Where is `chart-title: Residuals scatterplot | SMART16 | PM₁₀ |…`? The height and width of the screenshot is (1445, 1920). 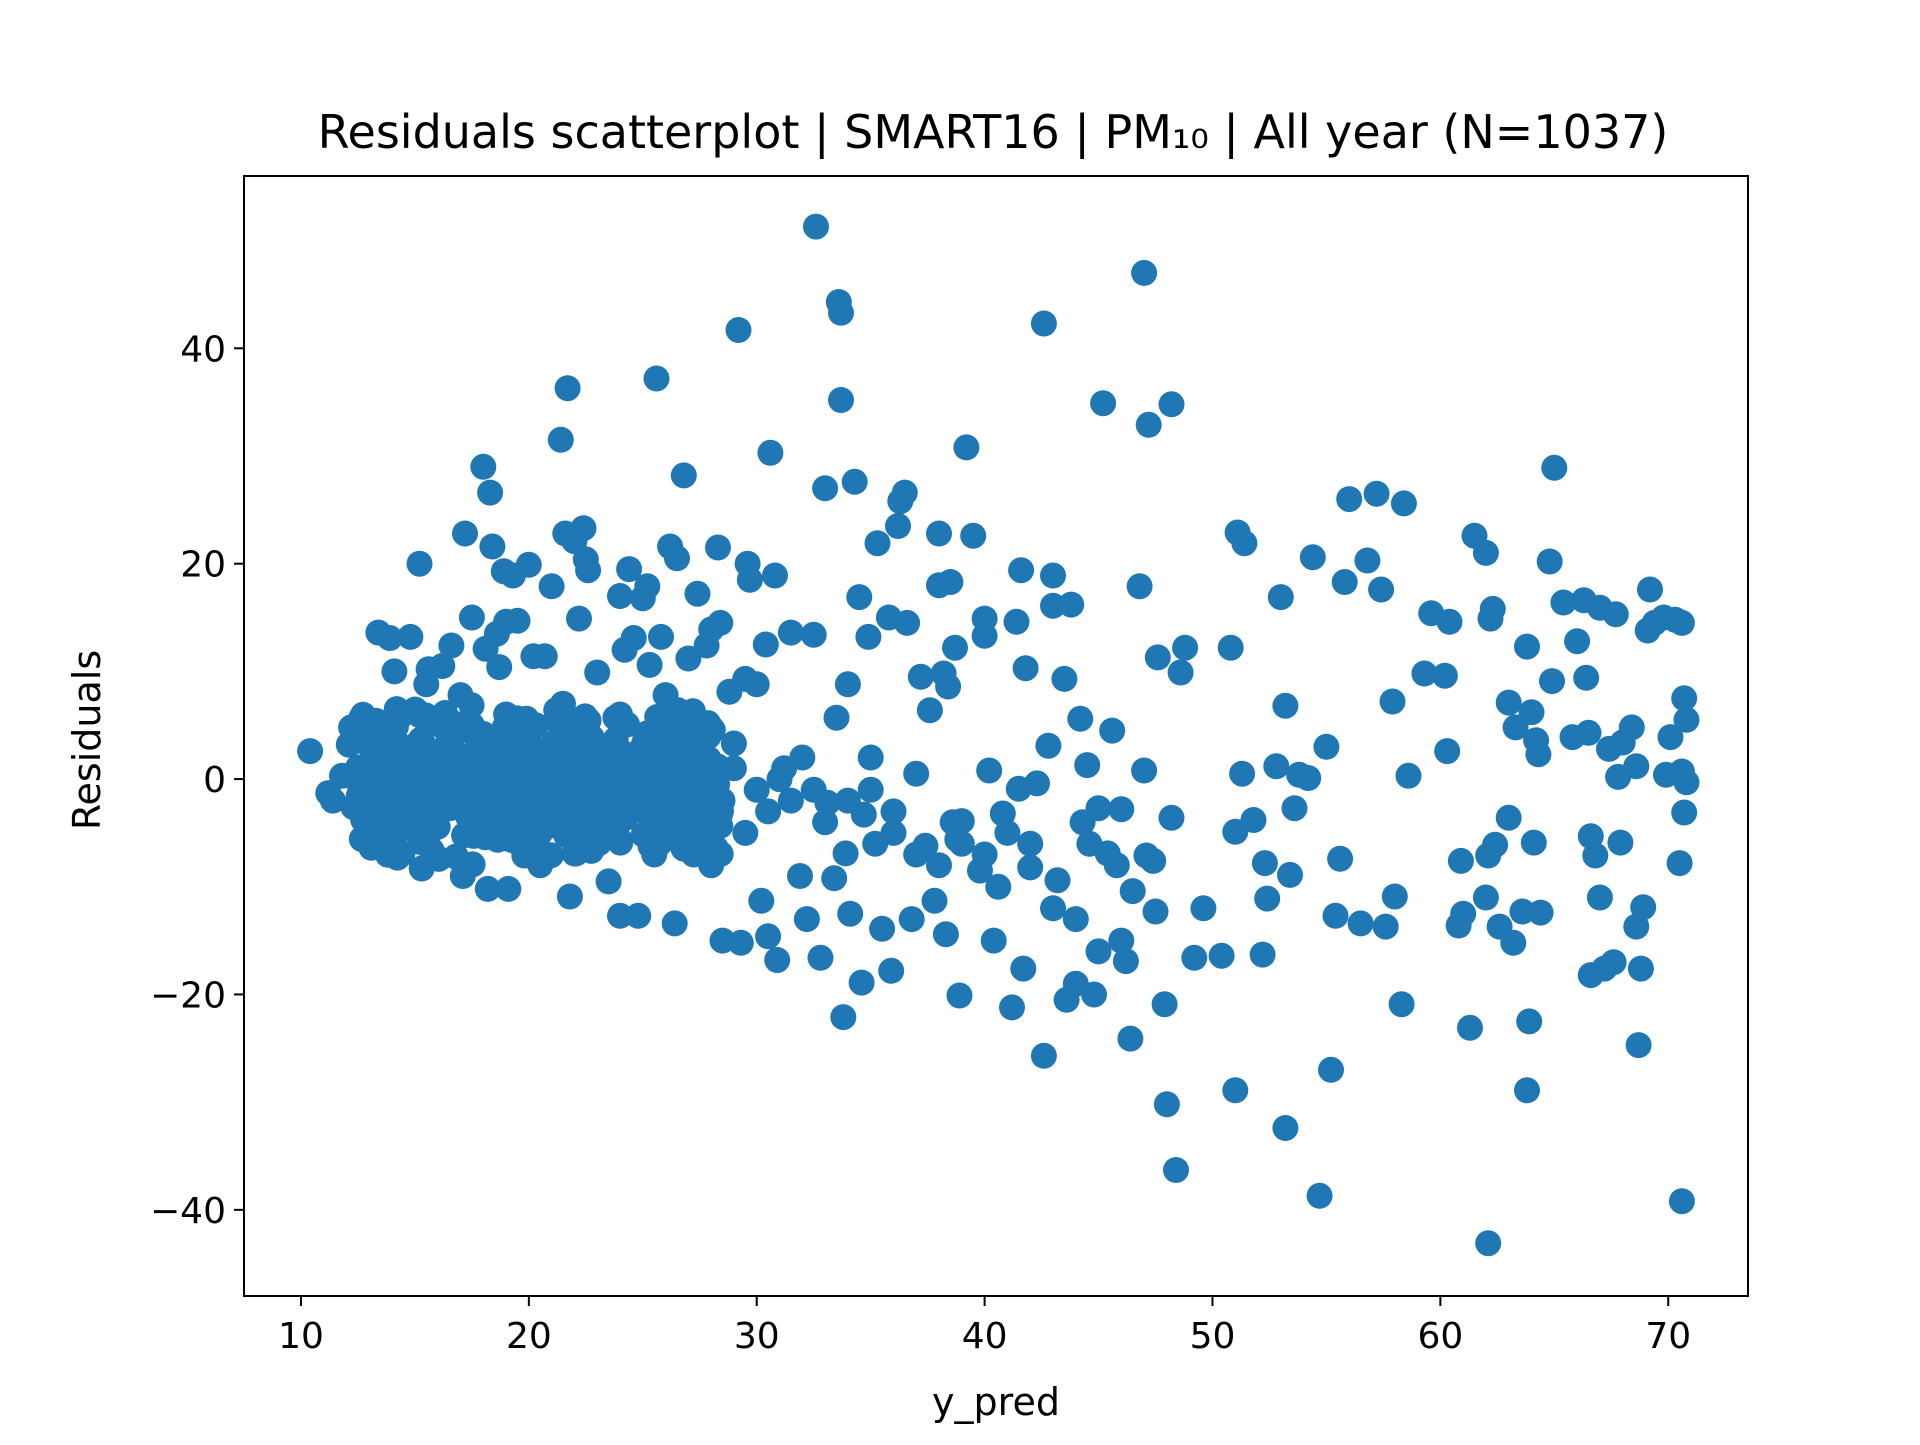 chart-title: Residuals scatterplot | SMART16 | PM₁₀ |… is located at coordinates (993, 132).